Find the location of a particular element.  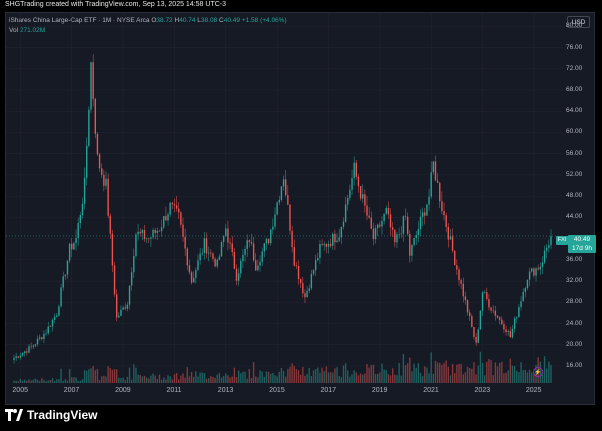

vol-value: 271.02M is located at coordinates (32, 30).